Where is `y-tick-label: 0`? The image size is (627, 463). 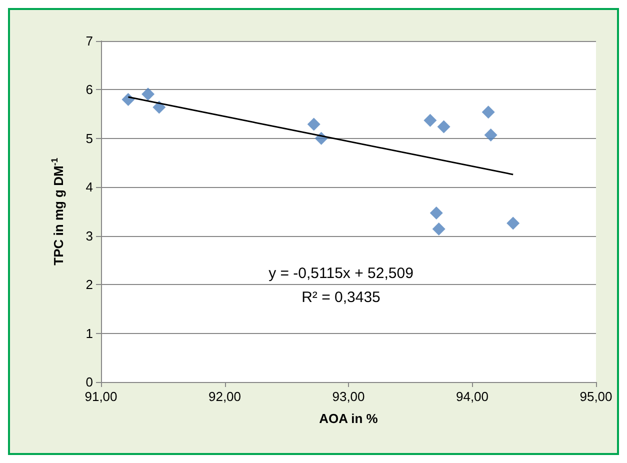
y-tick-label: 0 is located at coordinates (89, 382).